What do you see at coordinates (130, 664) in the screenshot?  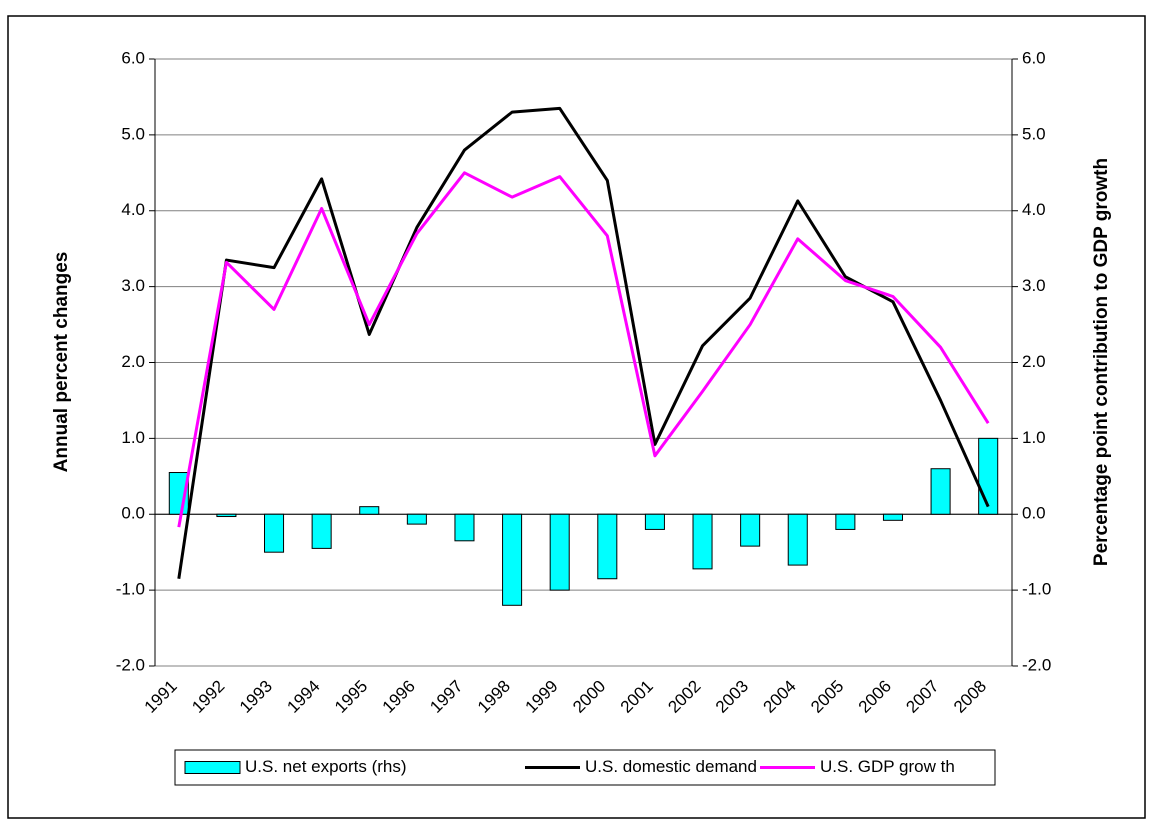 I see `y-tick-label: -2.0` at bounding box center [130, 664].